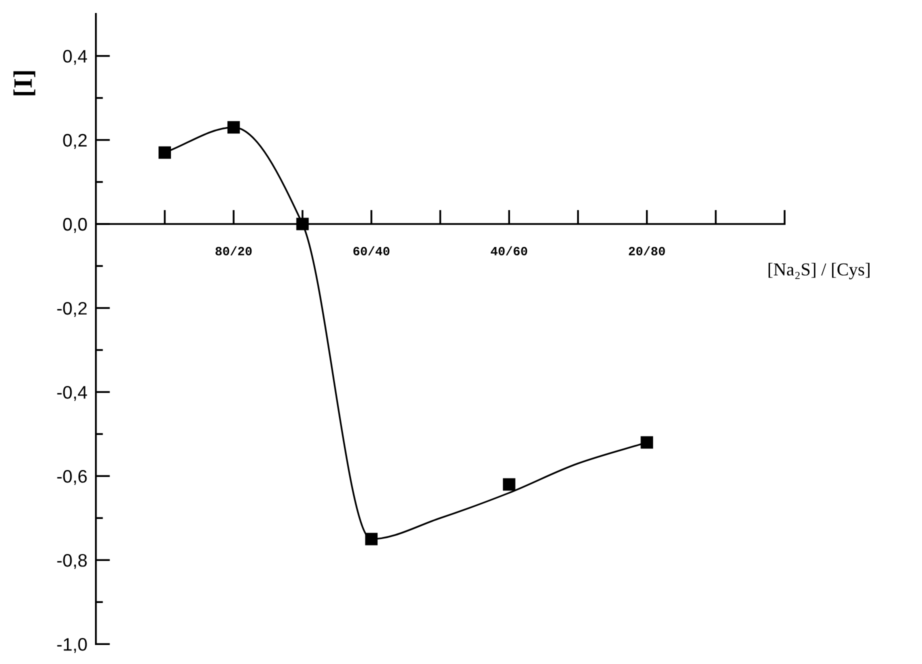 This screenshot has width=922, height=664. What do you see at coordinates (24, 83) in the screenshot?
I see `y-axis-title: [I]` at bounding box center [24, 83].